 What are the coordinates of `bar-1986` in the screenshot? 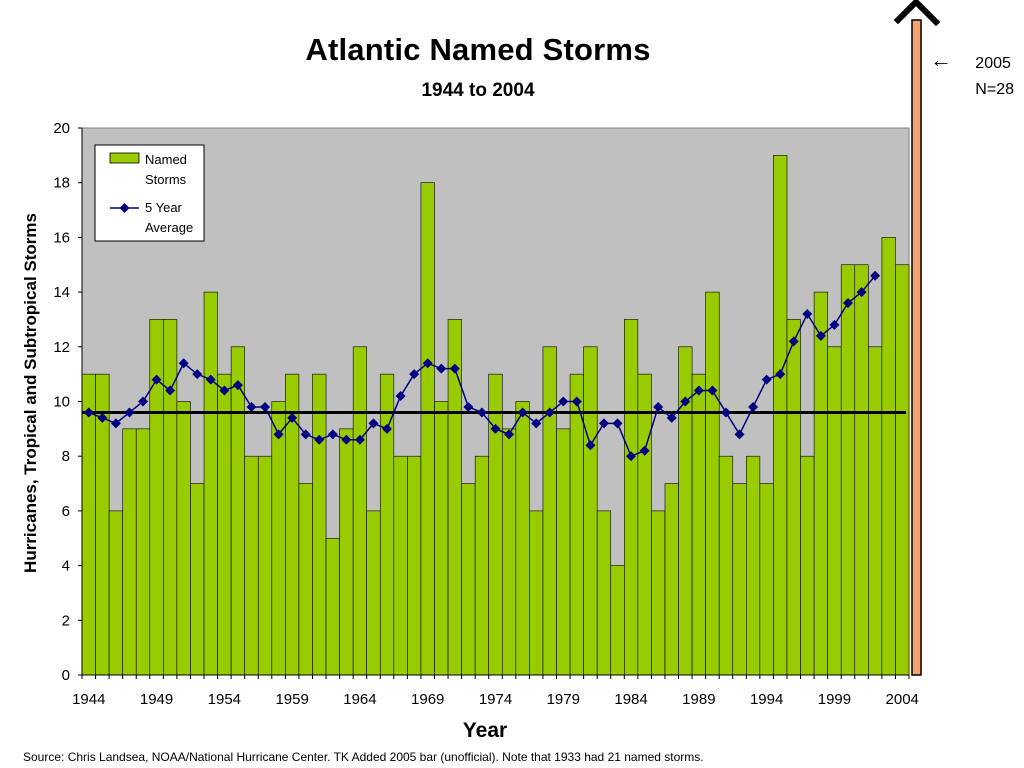 It's located at (658, 593).